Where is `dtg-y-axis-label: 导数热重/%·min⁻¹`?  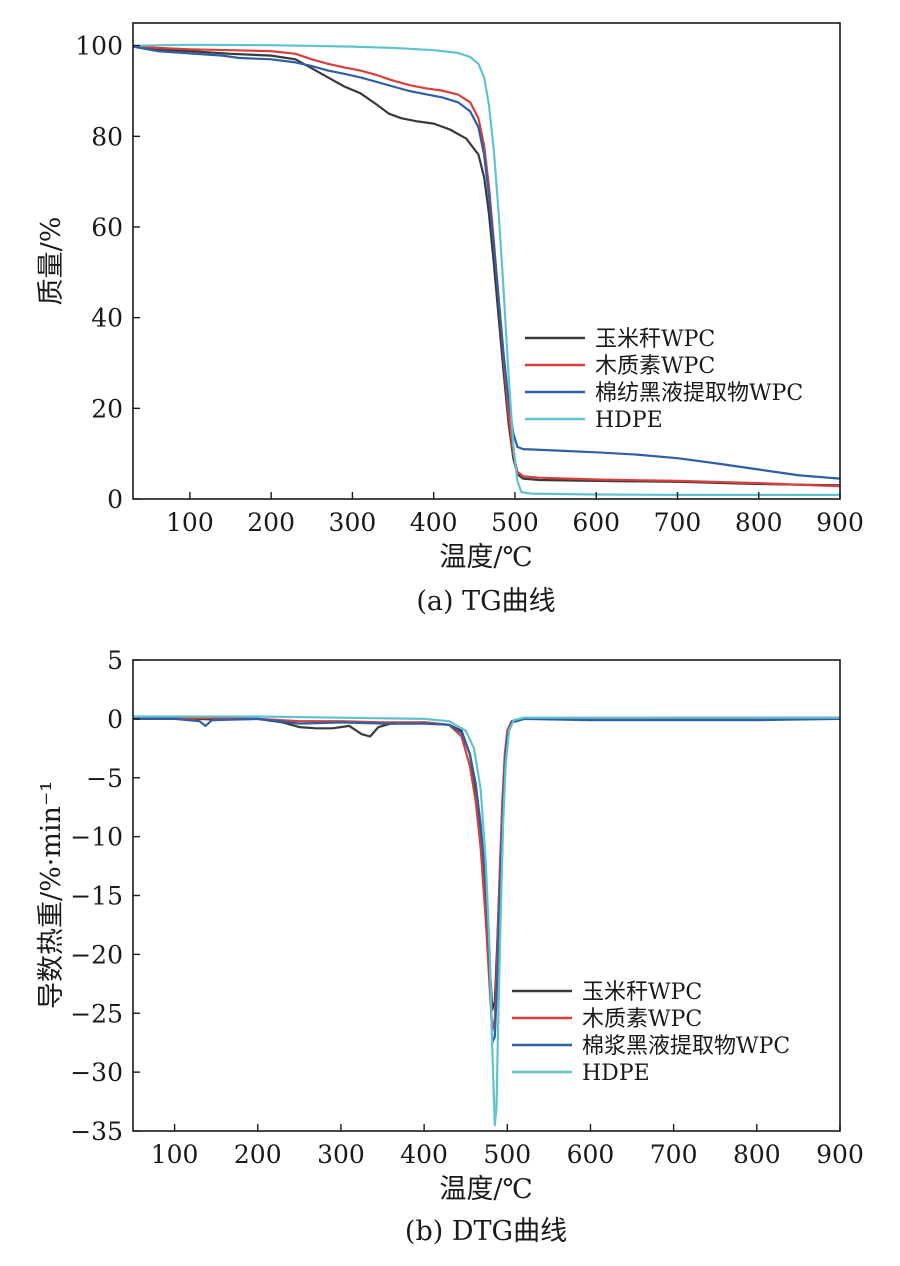
dtg-y-axis-label: 导数热重/%·min⁻¹ is located at coordinates (51, 895).